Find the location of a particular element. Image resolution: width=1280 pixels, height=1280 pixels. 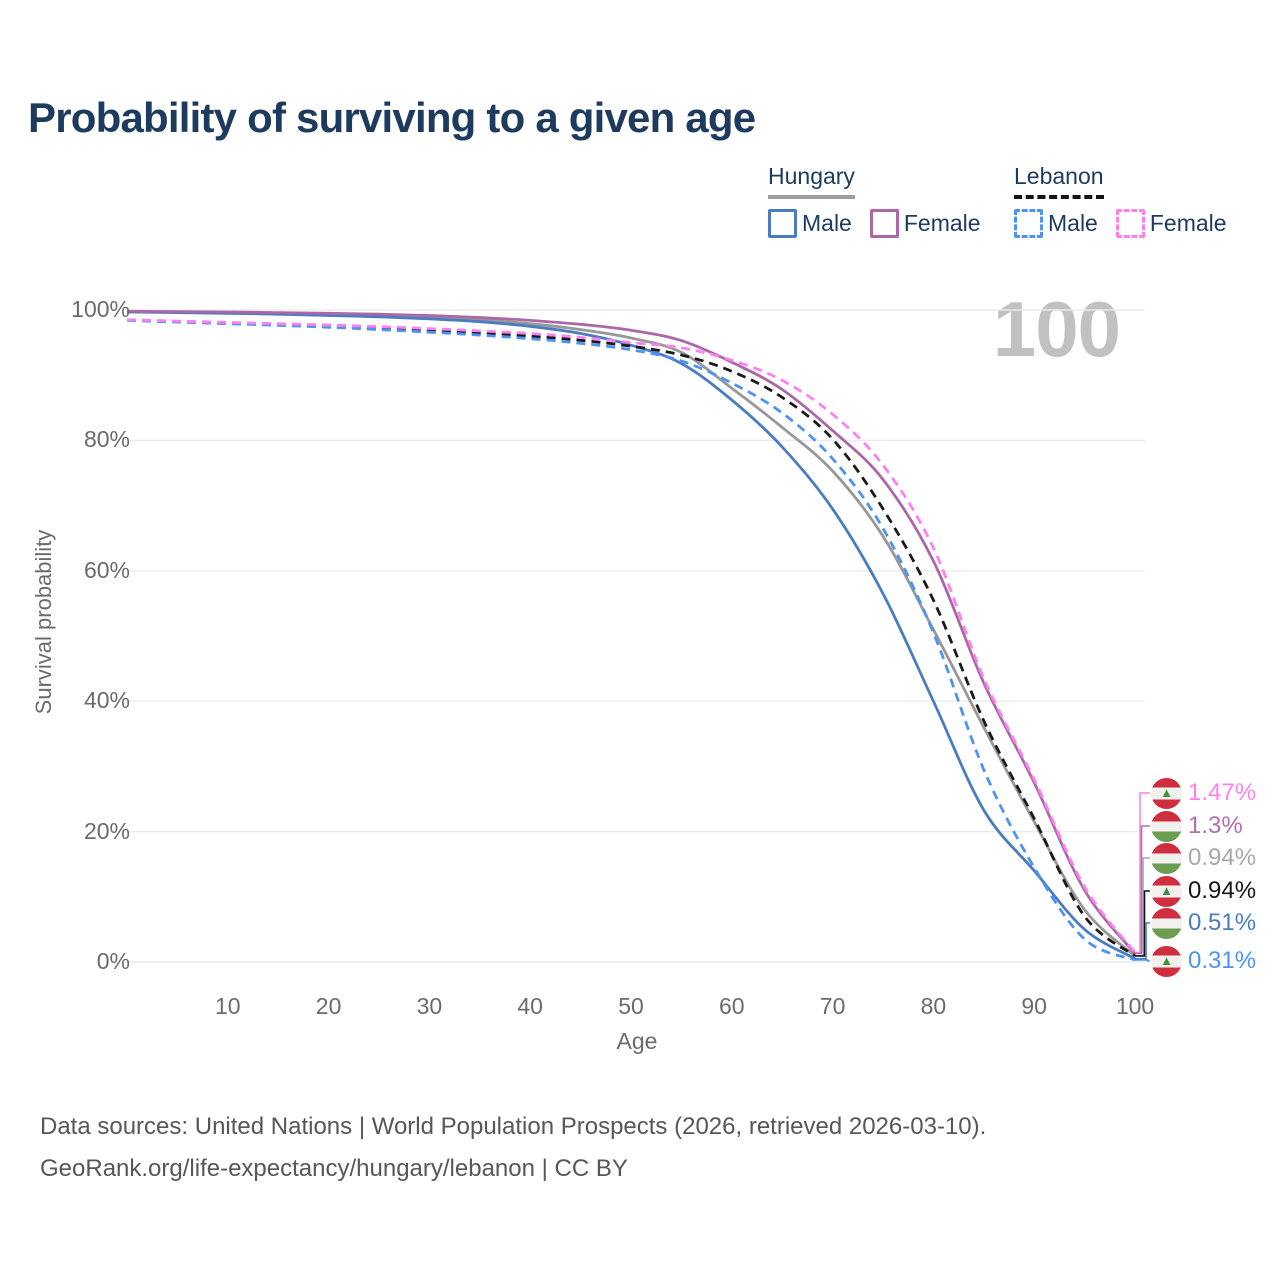

legend-item-hungary-male: Male is located at coordinates (810, 223).